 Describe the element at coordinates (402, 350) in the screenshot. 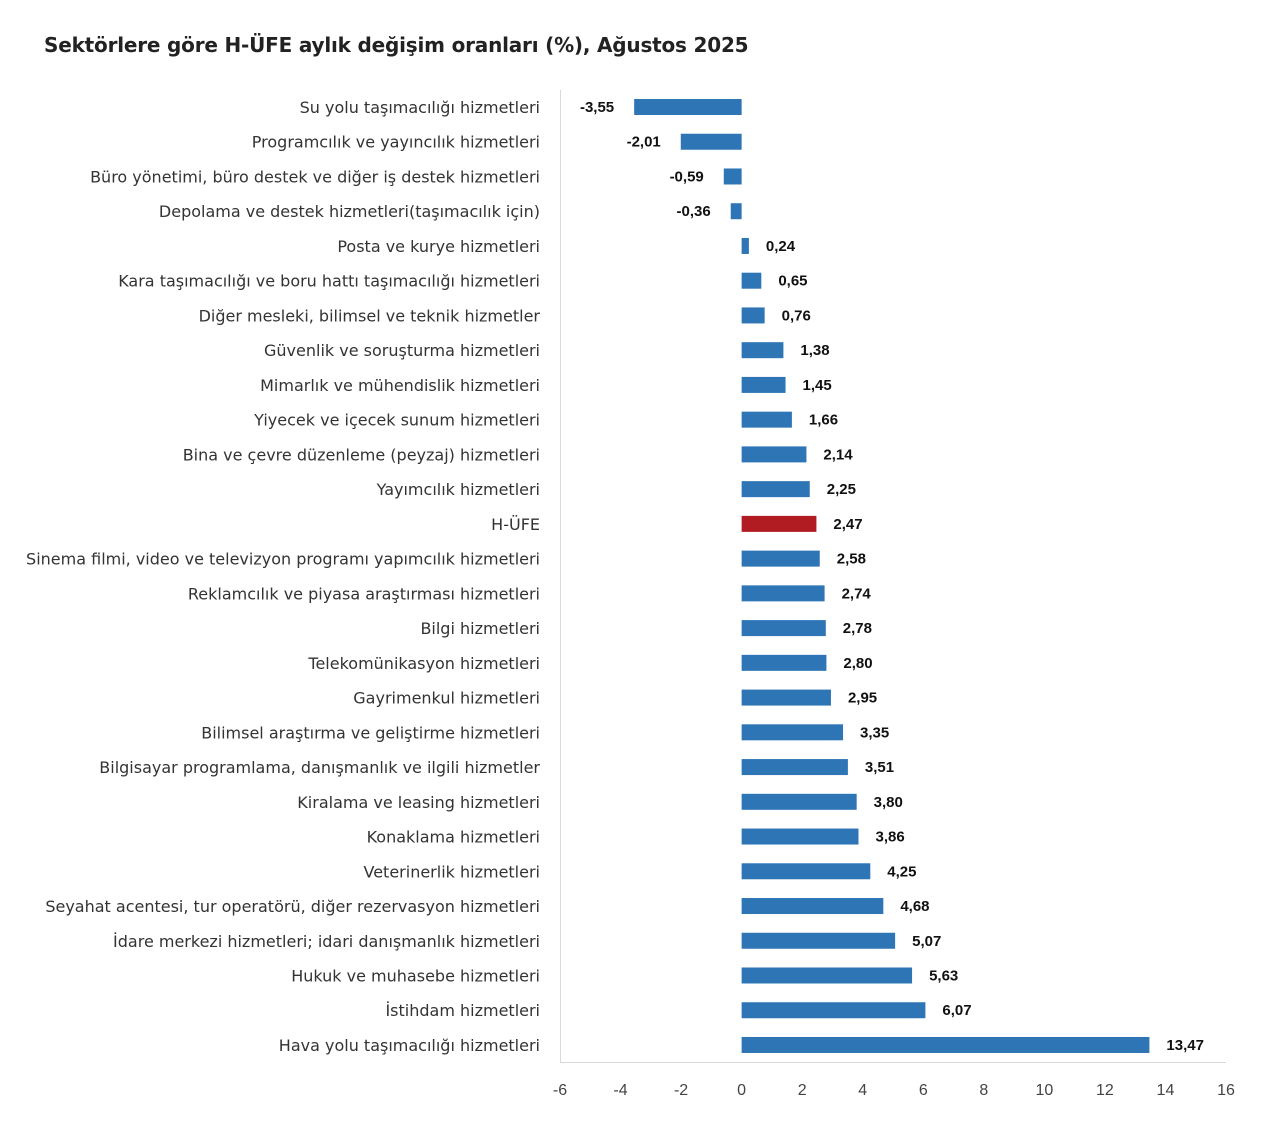

I see `category-label: Güvenlik ve soruşturma hizmetleri` at that location.